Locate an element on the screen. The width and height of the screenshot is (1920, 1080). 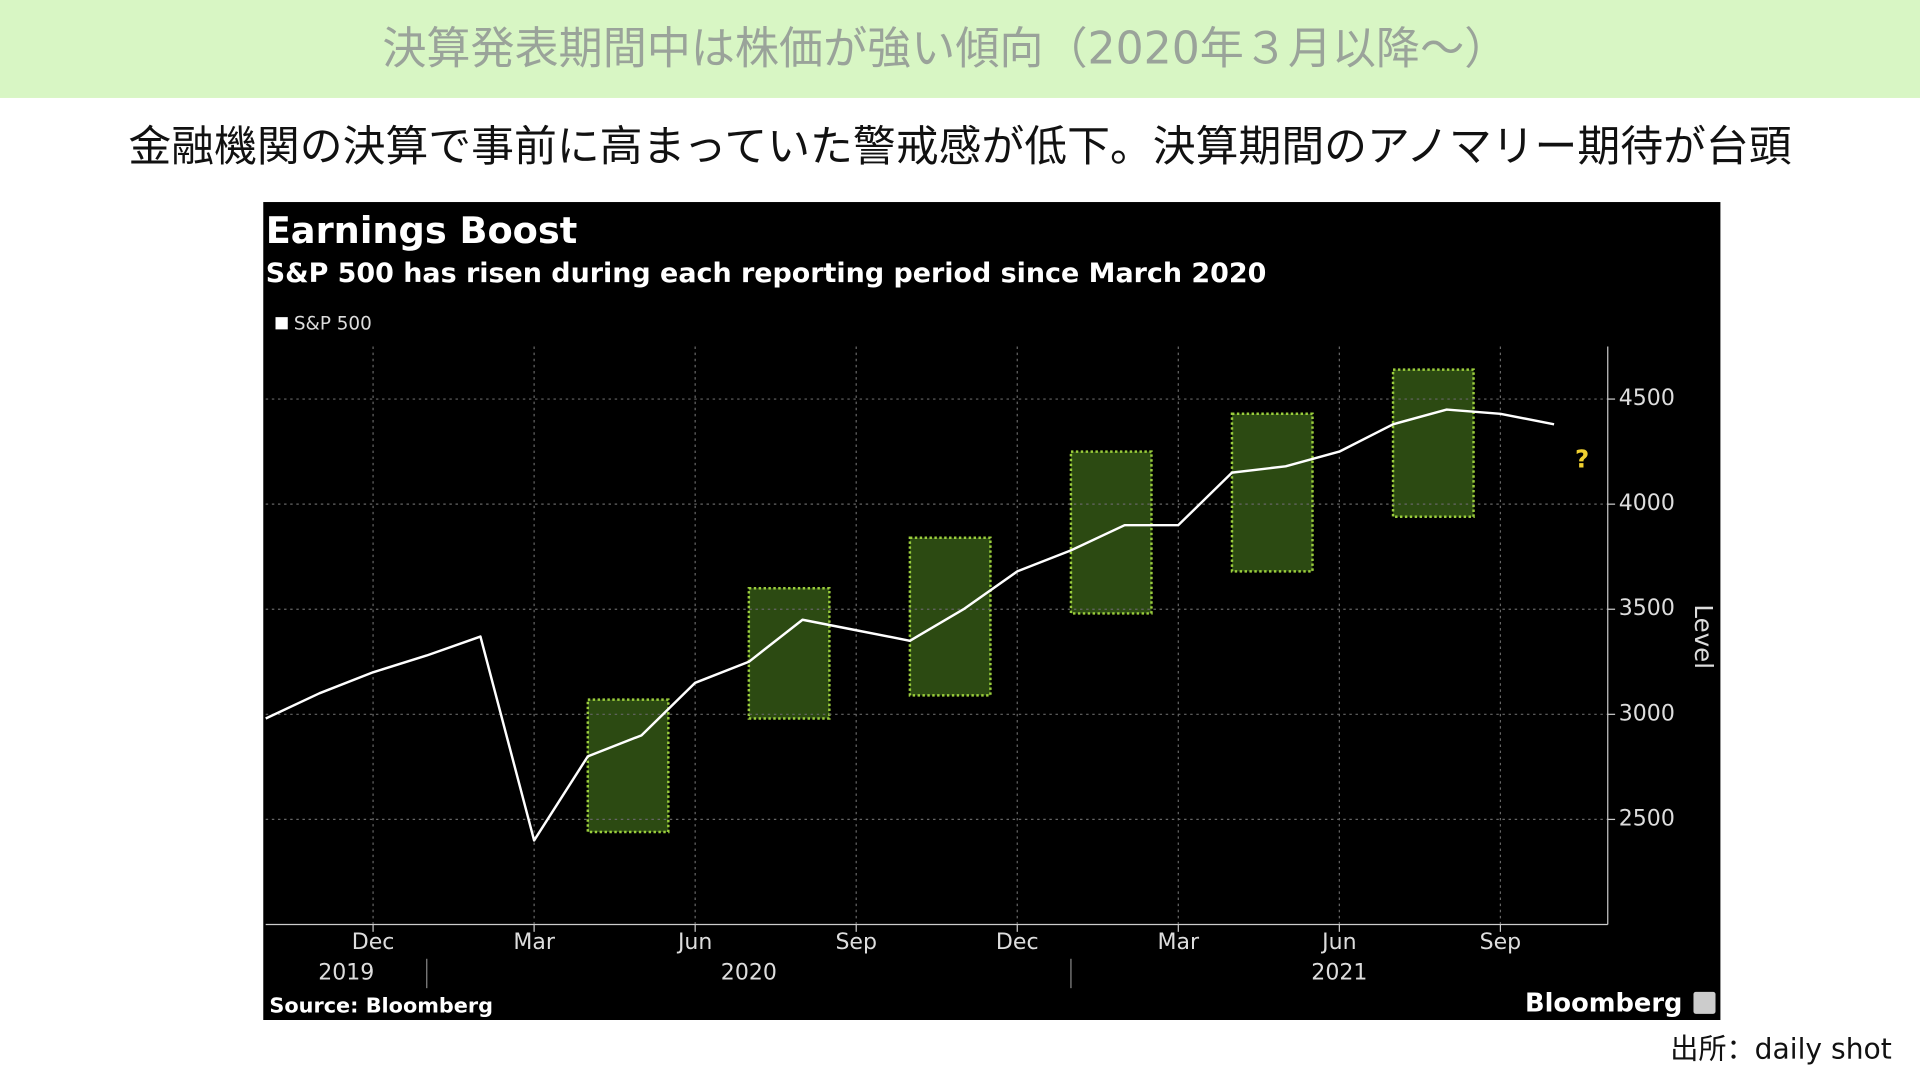
y-tick-label: 2500 is located at coordinates (1647, 818).